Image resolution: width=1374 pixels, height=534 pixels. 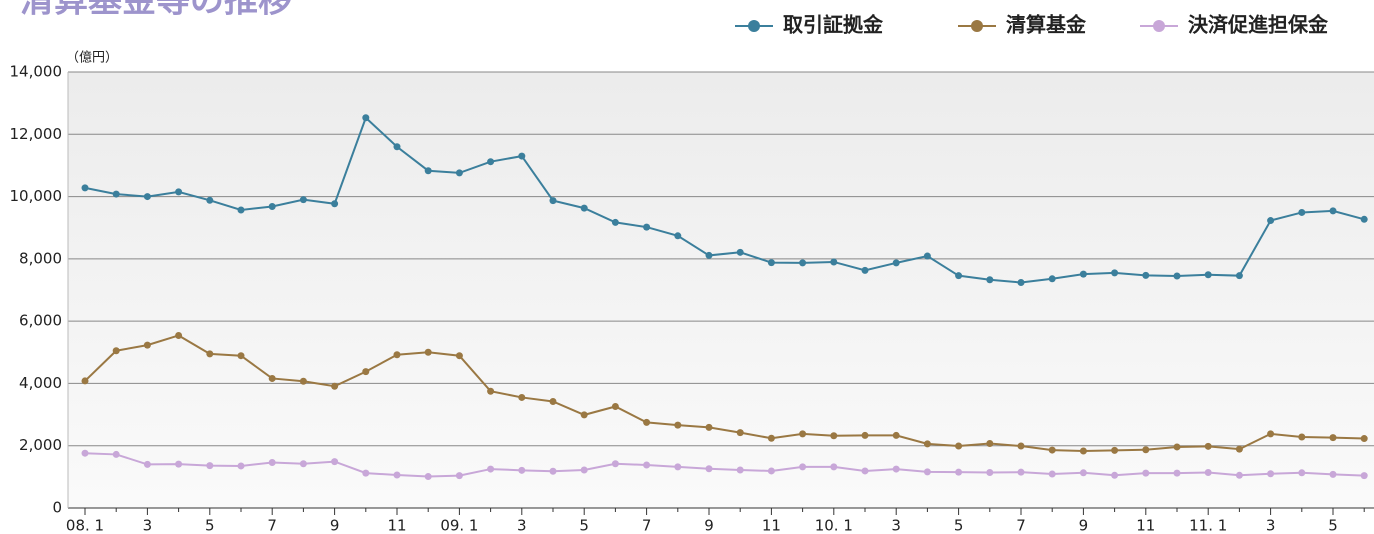 I want to click on y-tick-label: 8,000, so click(x=40, y=258).